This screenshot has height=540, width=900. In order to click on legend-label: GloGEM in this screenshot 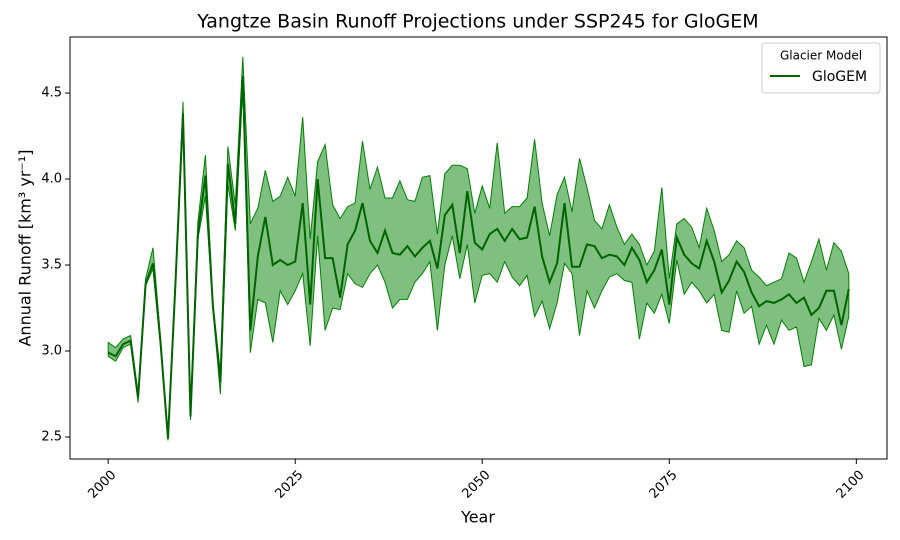, I will do `click(839, 77)`.